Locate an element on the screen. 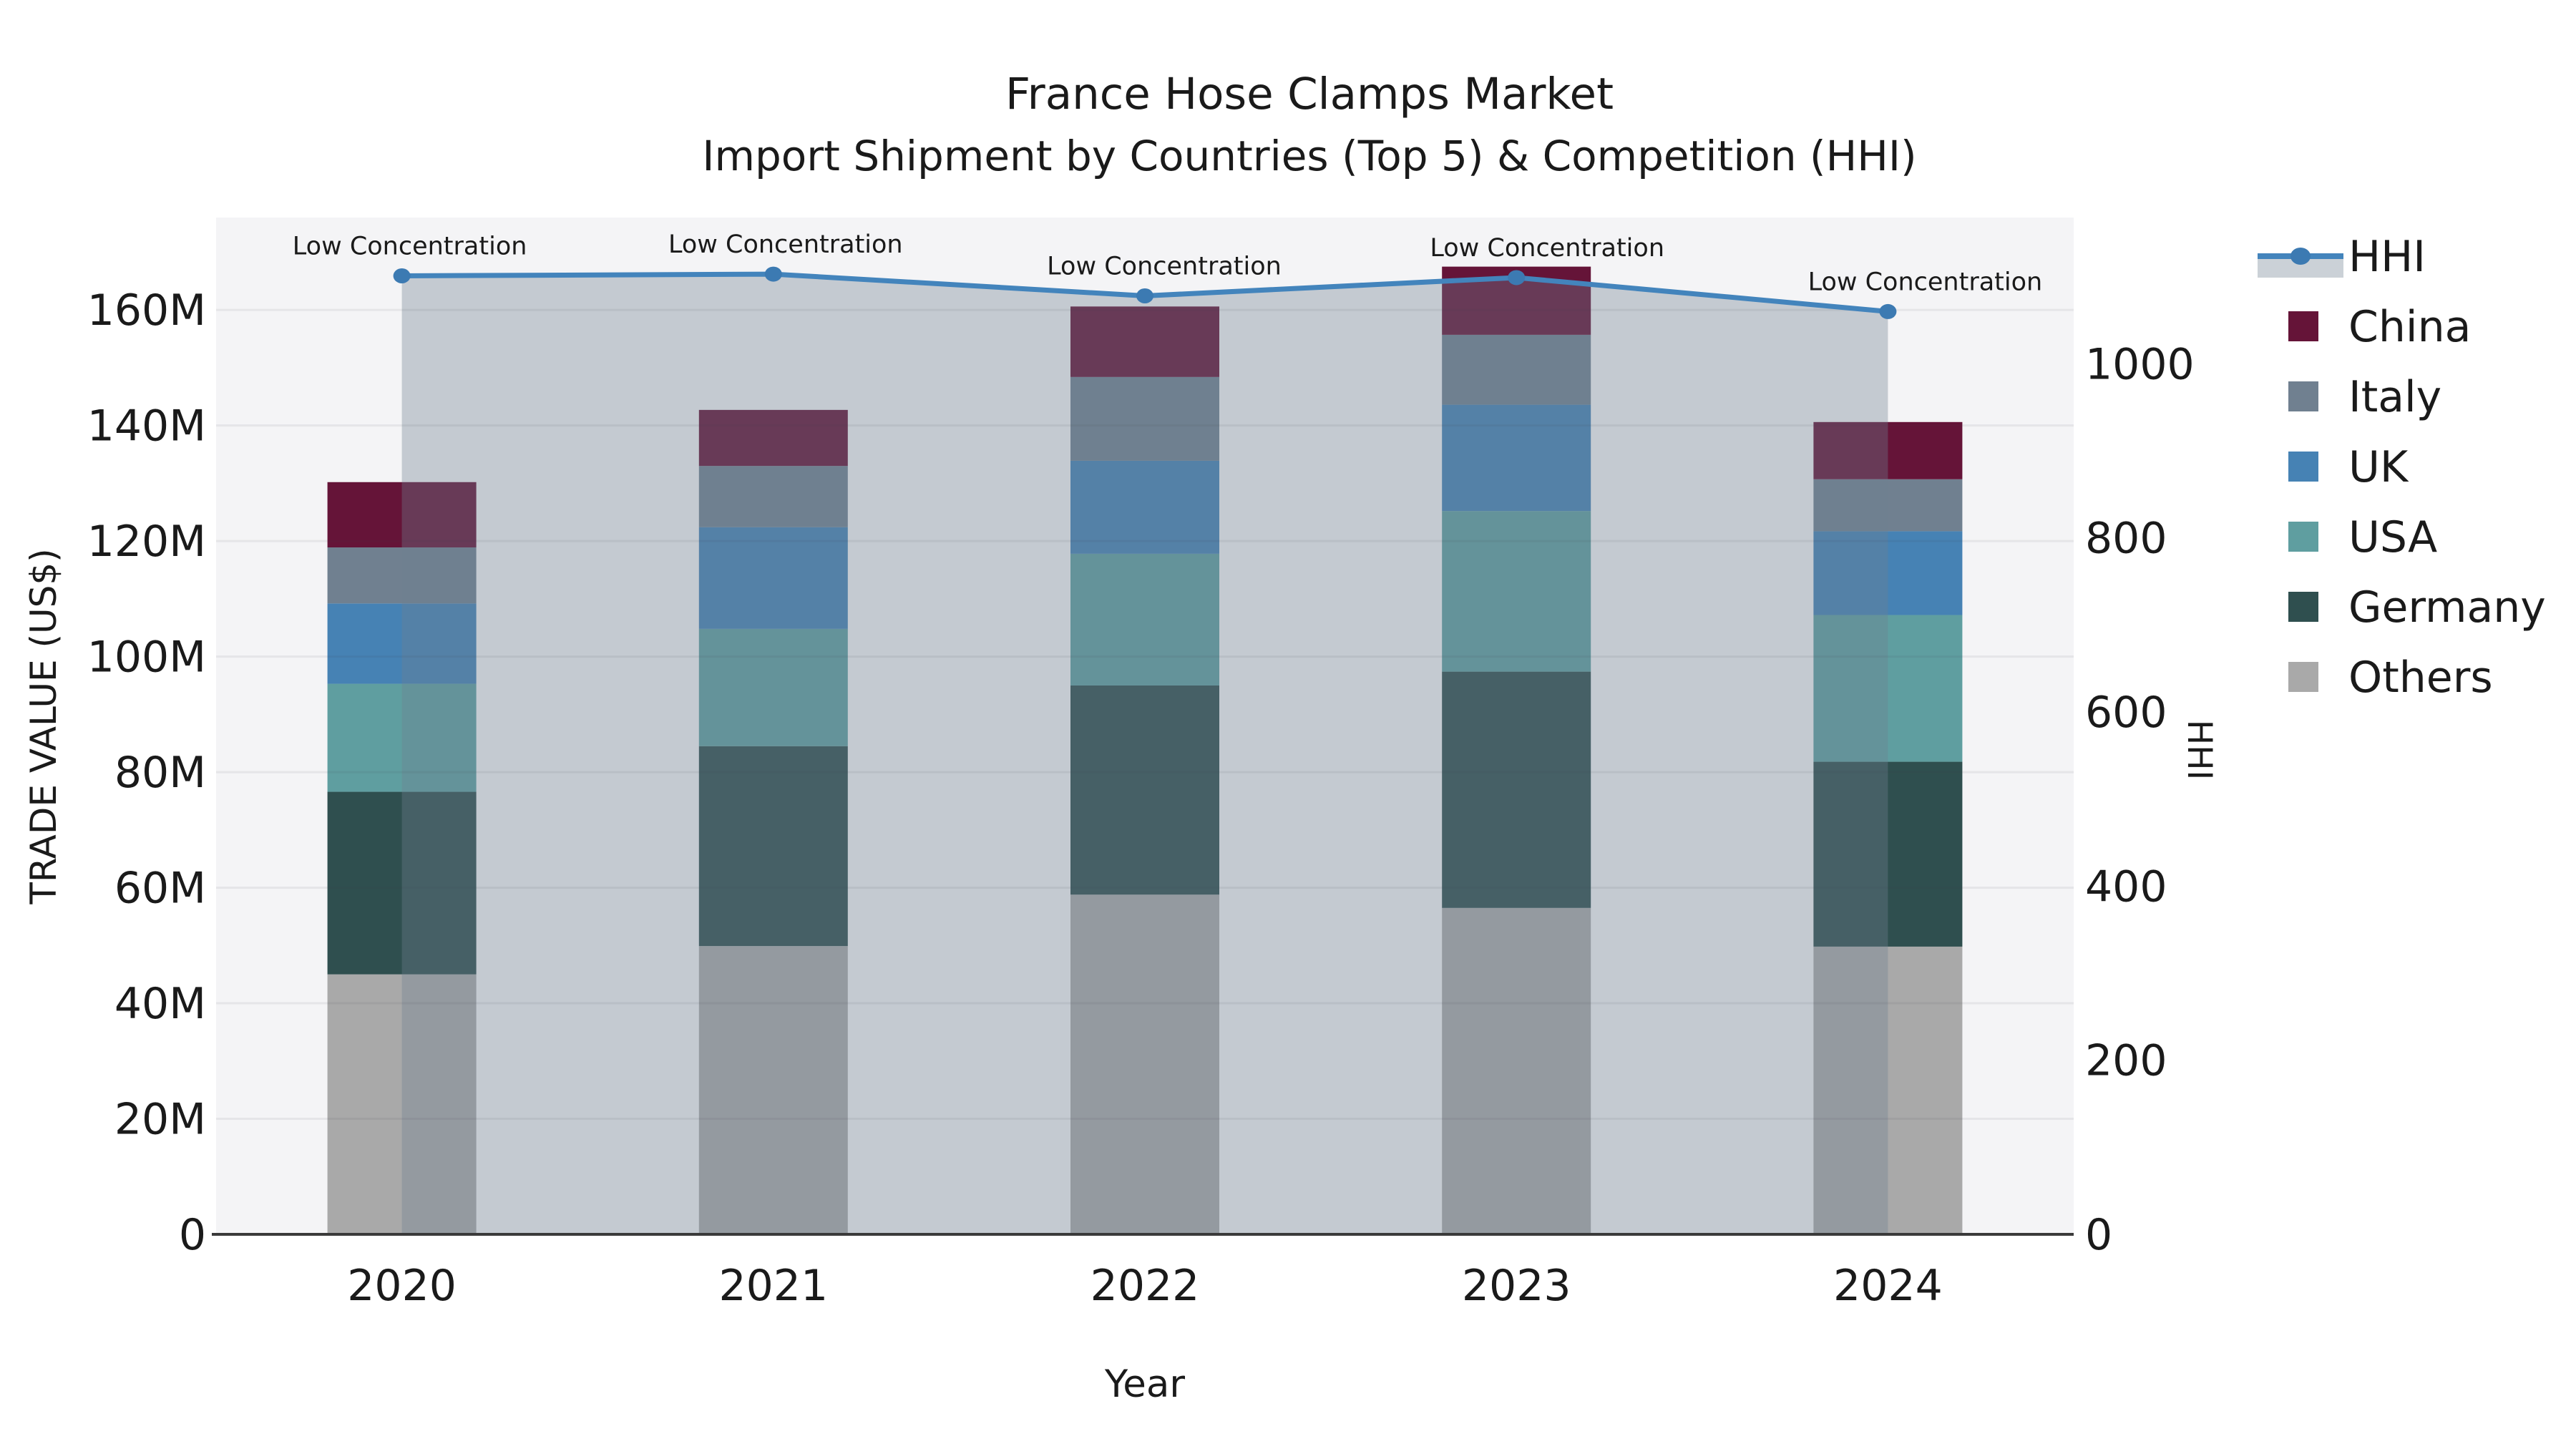  bar-2024-italy is located at coordinates (1888, 505).